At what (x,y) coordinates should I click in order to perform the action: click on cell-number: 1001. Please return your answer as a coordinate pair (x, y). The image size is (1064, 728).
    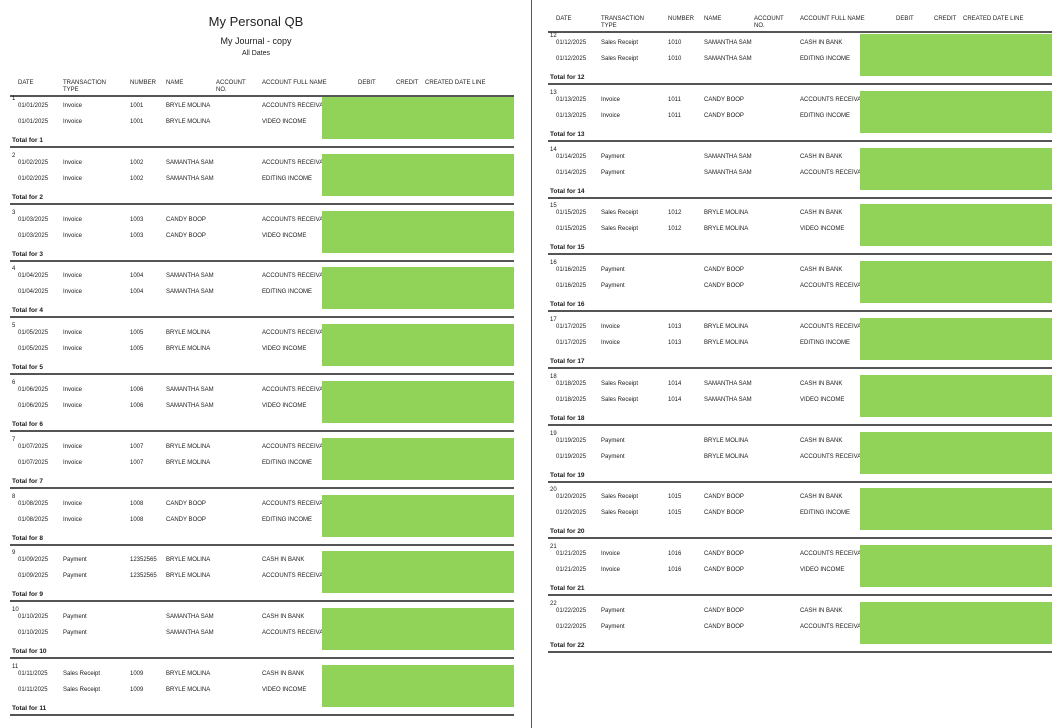
    Looking at the image, I should click on (137, 106).